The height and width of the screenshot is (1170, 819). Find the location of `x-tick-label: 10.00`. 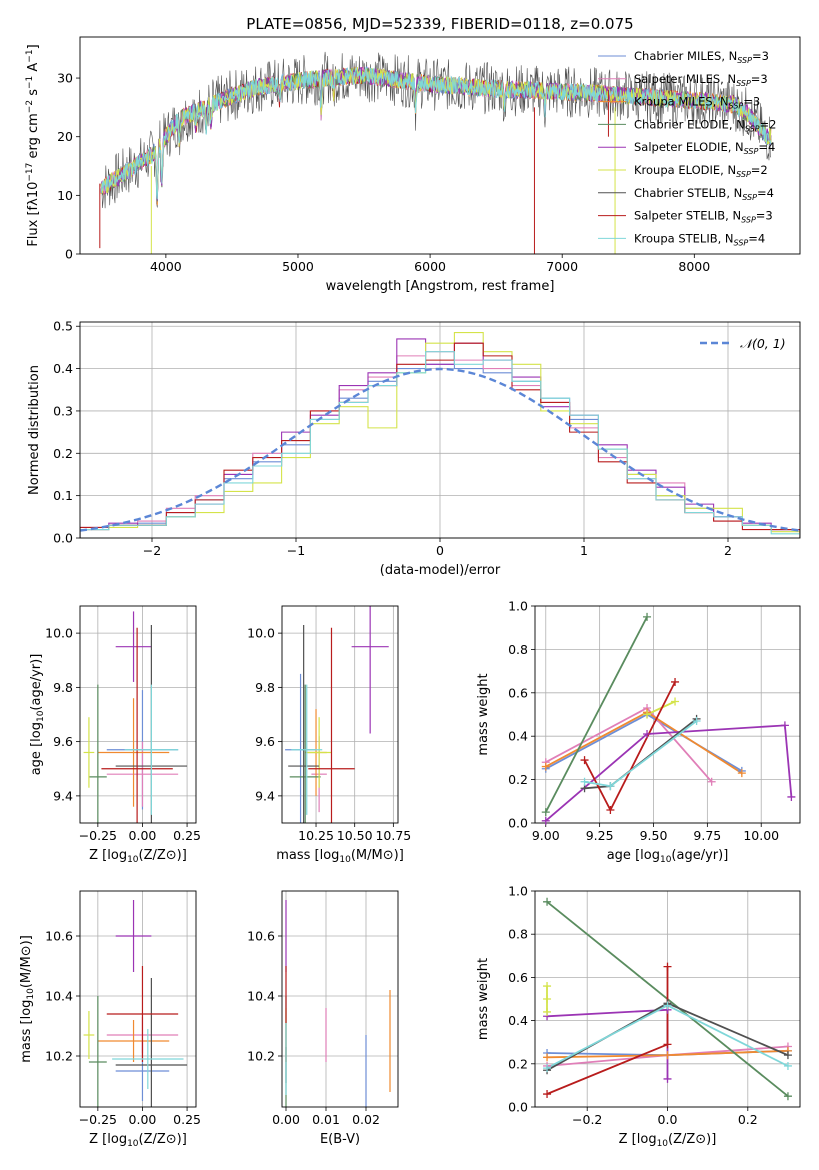

x-tick-label: 10.00 is located at coordinates (761, 835).